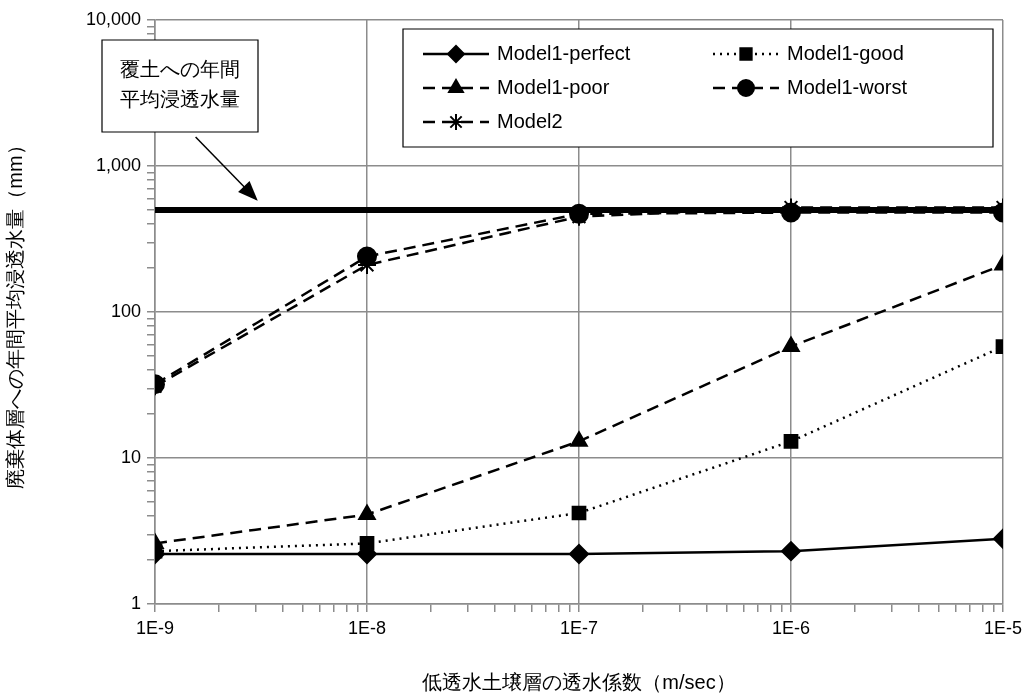 The height and width of the screenshot is (699, 1033). What do you see at coordinates (845, 52) in the screenshot?
I see `legend-label: Model1-good` at bounding box center [845, 52].